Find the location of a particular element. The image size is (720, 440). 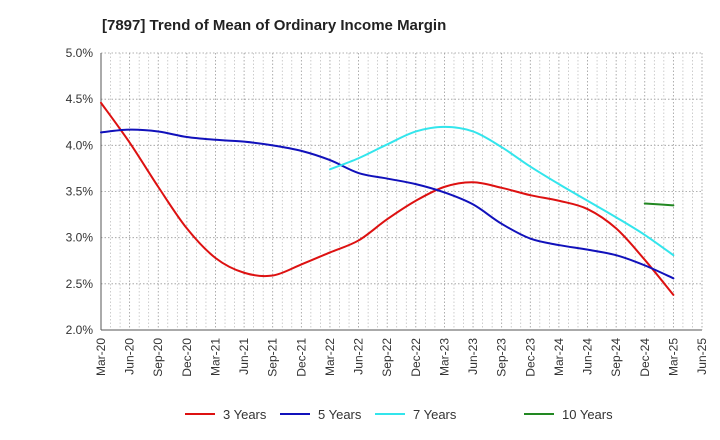

x-tick-label: Sep-24 is located at coordinates (616, 357).